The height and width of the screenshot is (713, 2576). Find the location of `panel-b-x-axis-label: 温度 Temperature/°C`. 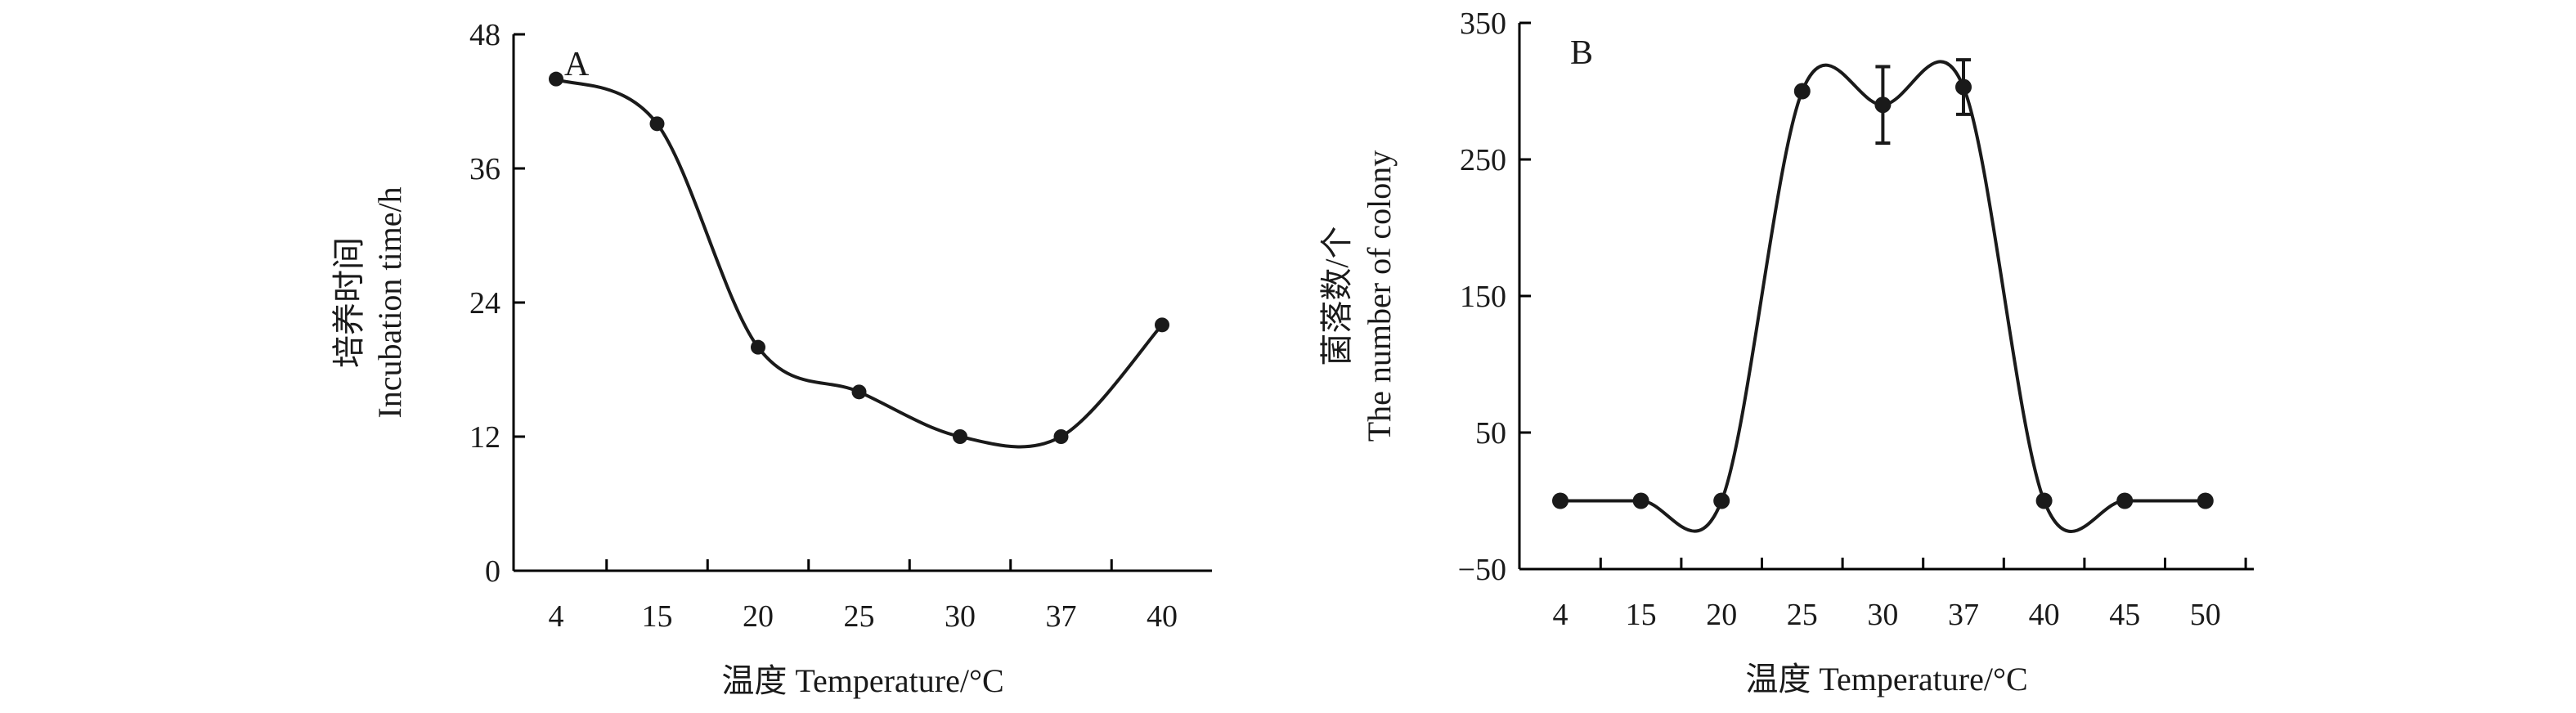

panel-b-x-axis-label: 温度 Temperature/°C is located at coordinates (1886, 679).